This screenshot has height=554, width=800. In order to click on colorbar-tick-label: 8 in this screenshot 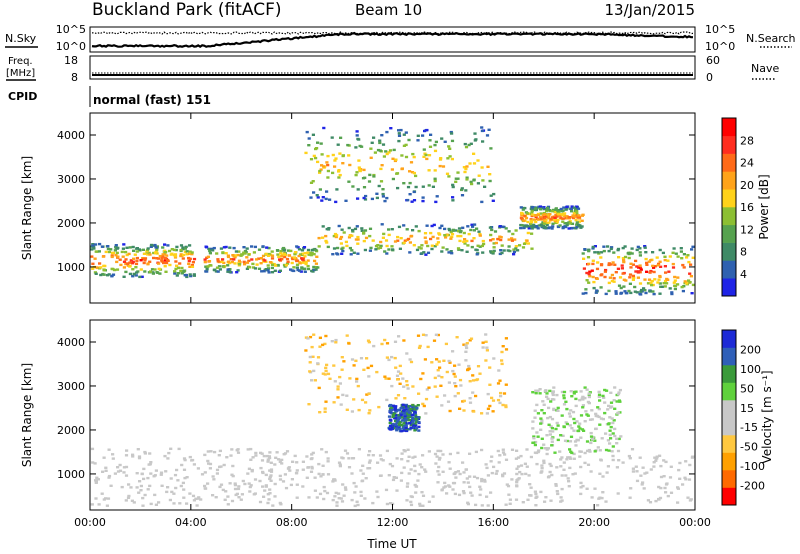, I will do `click(743, 252)`.